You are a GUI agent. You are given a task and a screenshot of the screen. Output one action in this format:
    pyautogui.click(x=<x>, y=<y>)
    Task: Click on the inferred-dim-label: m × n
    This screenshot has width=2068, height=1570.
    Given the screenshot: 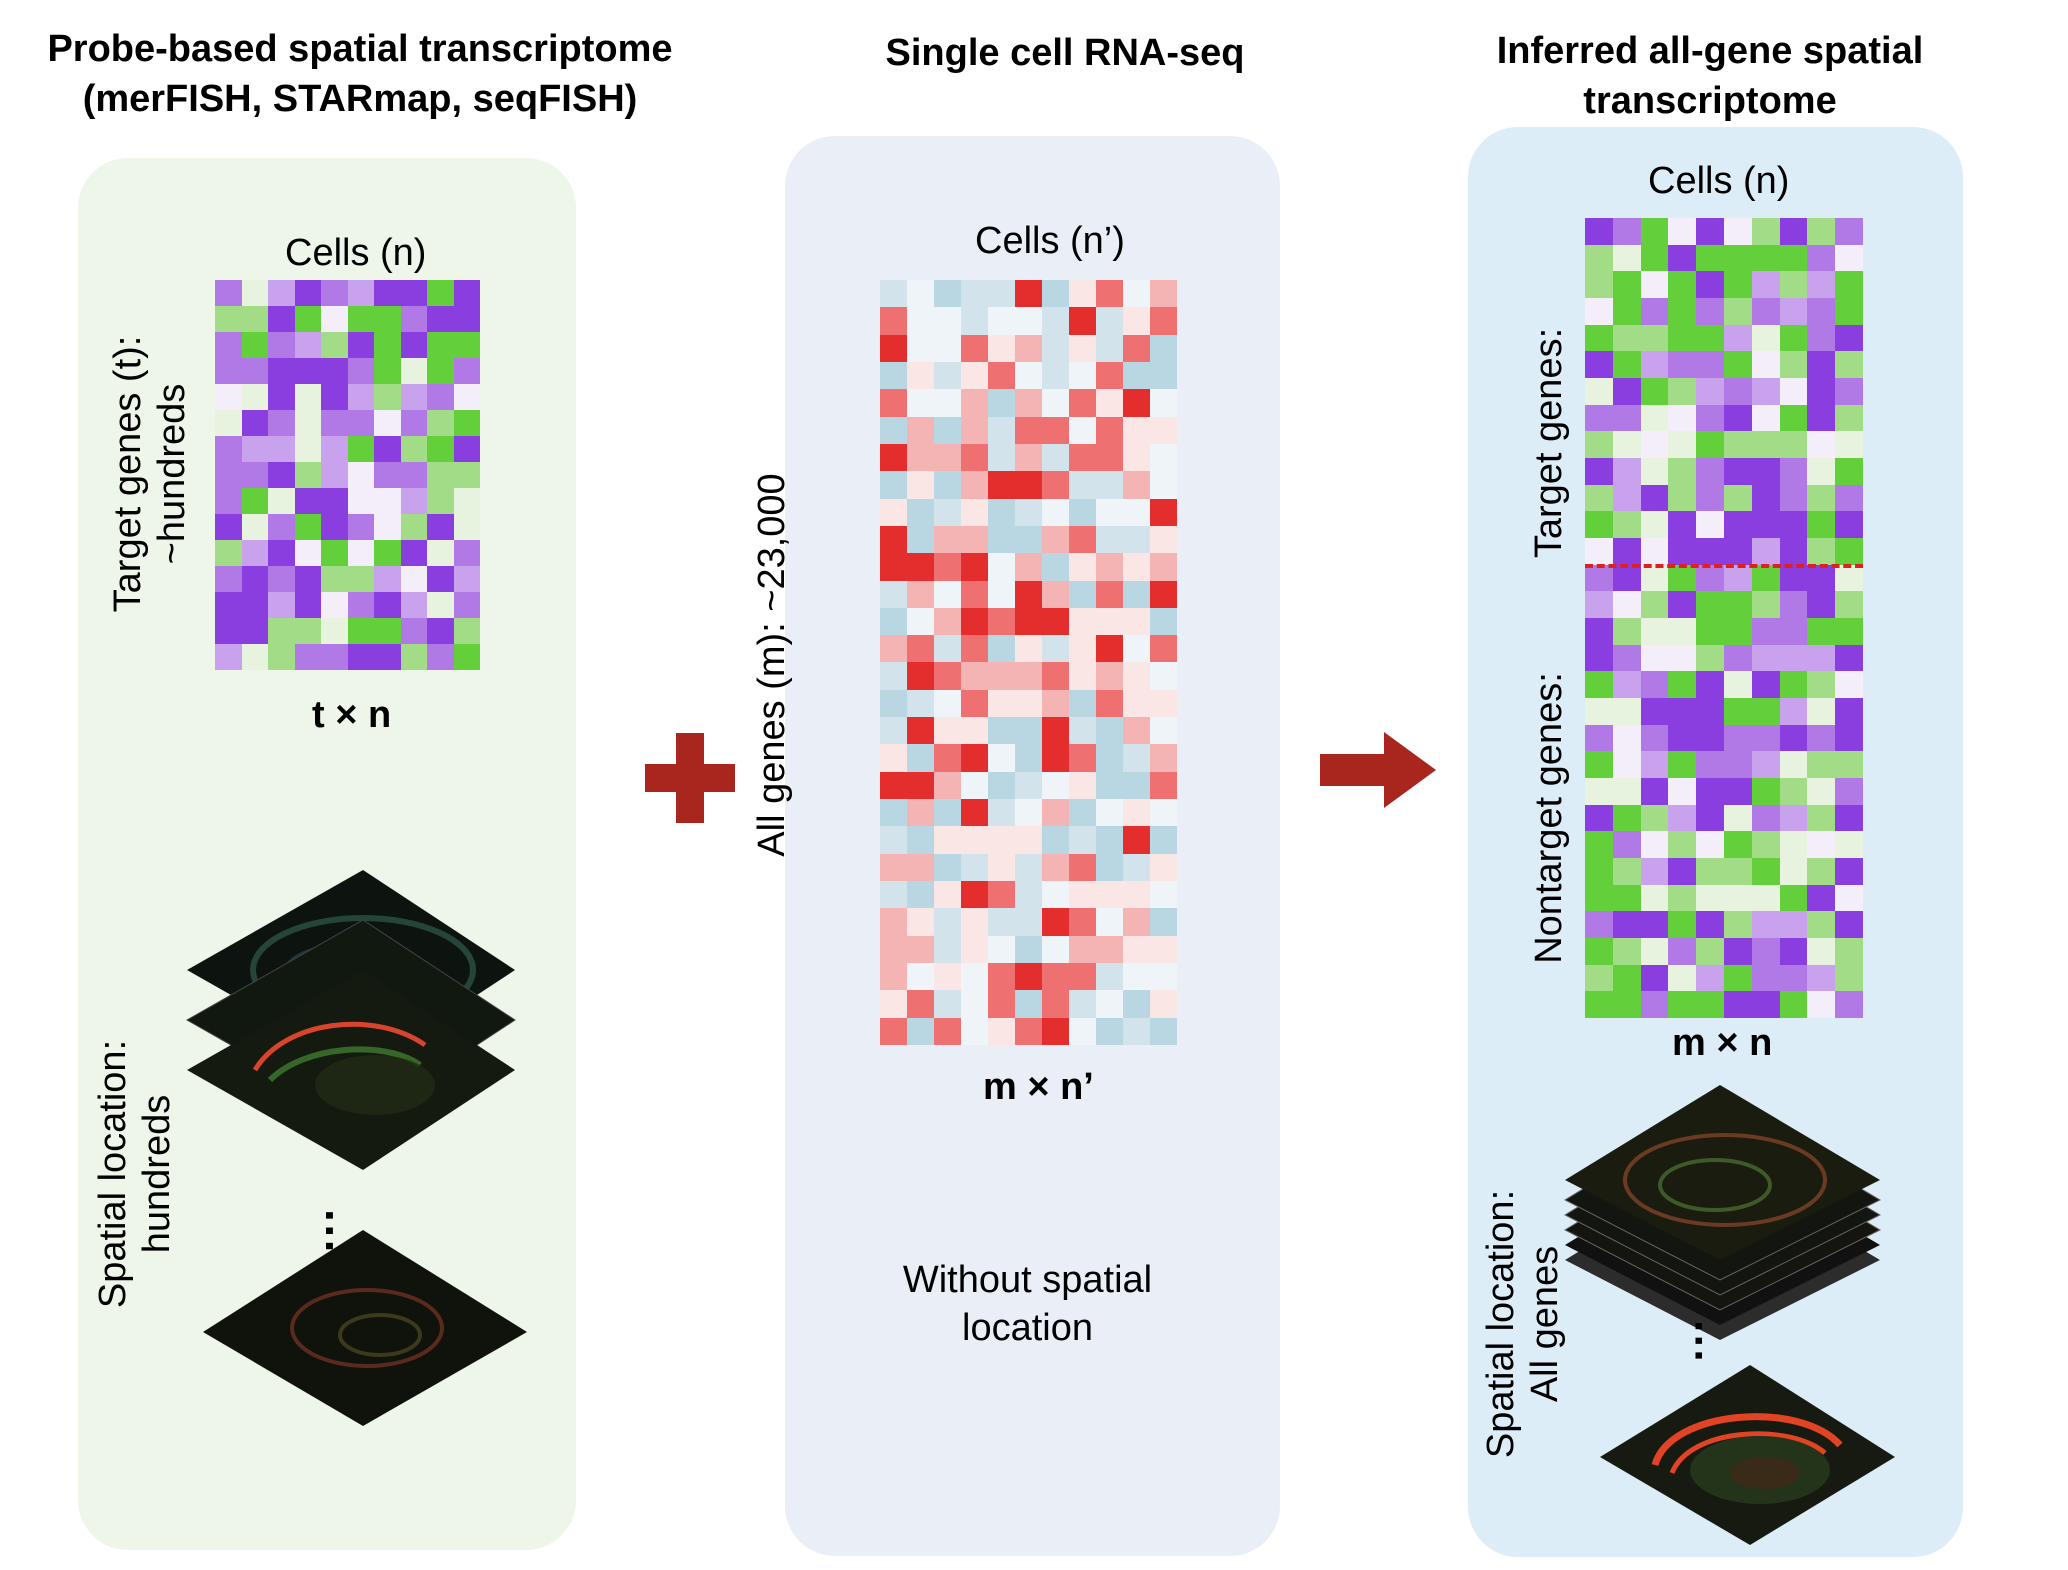 What is the action you would take?
    pyautogui.click(x=1722, y=1043)
    